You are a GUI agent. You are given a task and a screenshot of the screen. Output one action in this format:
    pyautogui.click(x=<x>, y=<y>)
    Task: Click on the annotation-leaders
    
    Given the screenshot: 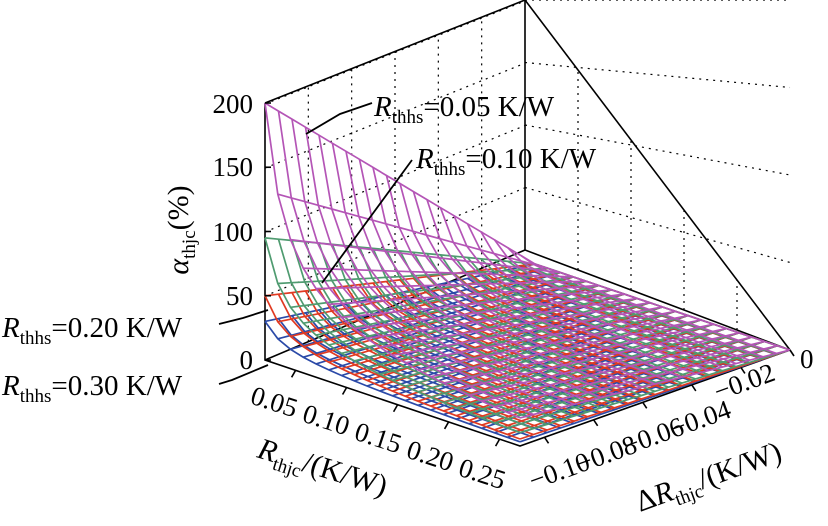 What is the action you would take?
    pyautogui.click(x=315, y=243)
    